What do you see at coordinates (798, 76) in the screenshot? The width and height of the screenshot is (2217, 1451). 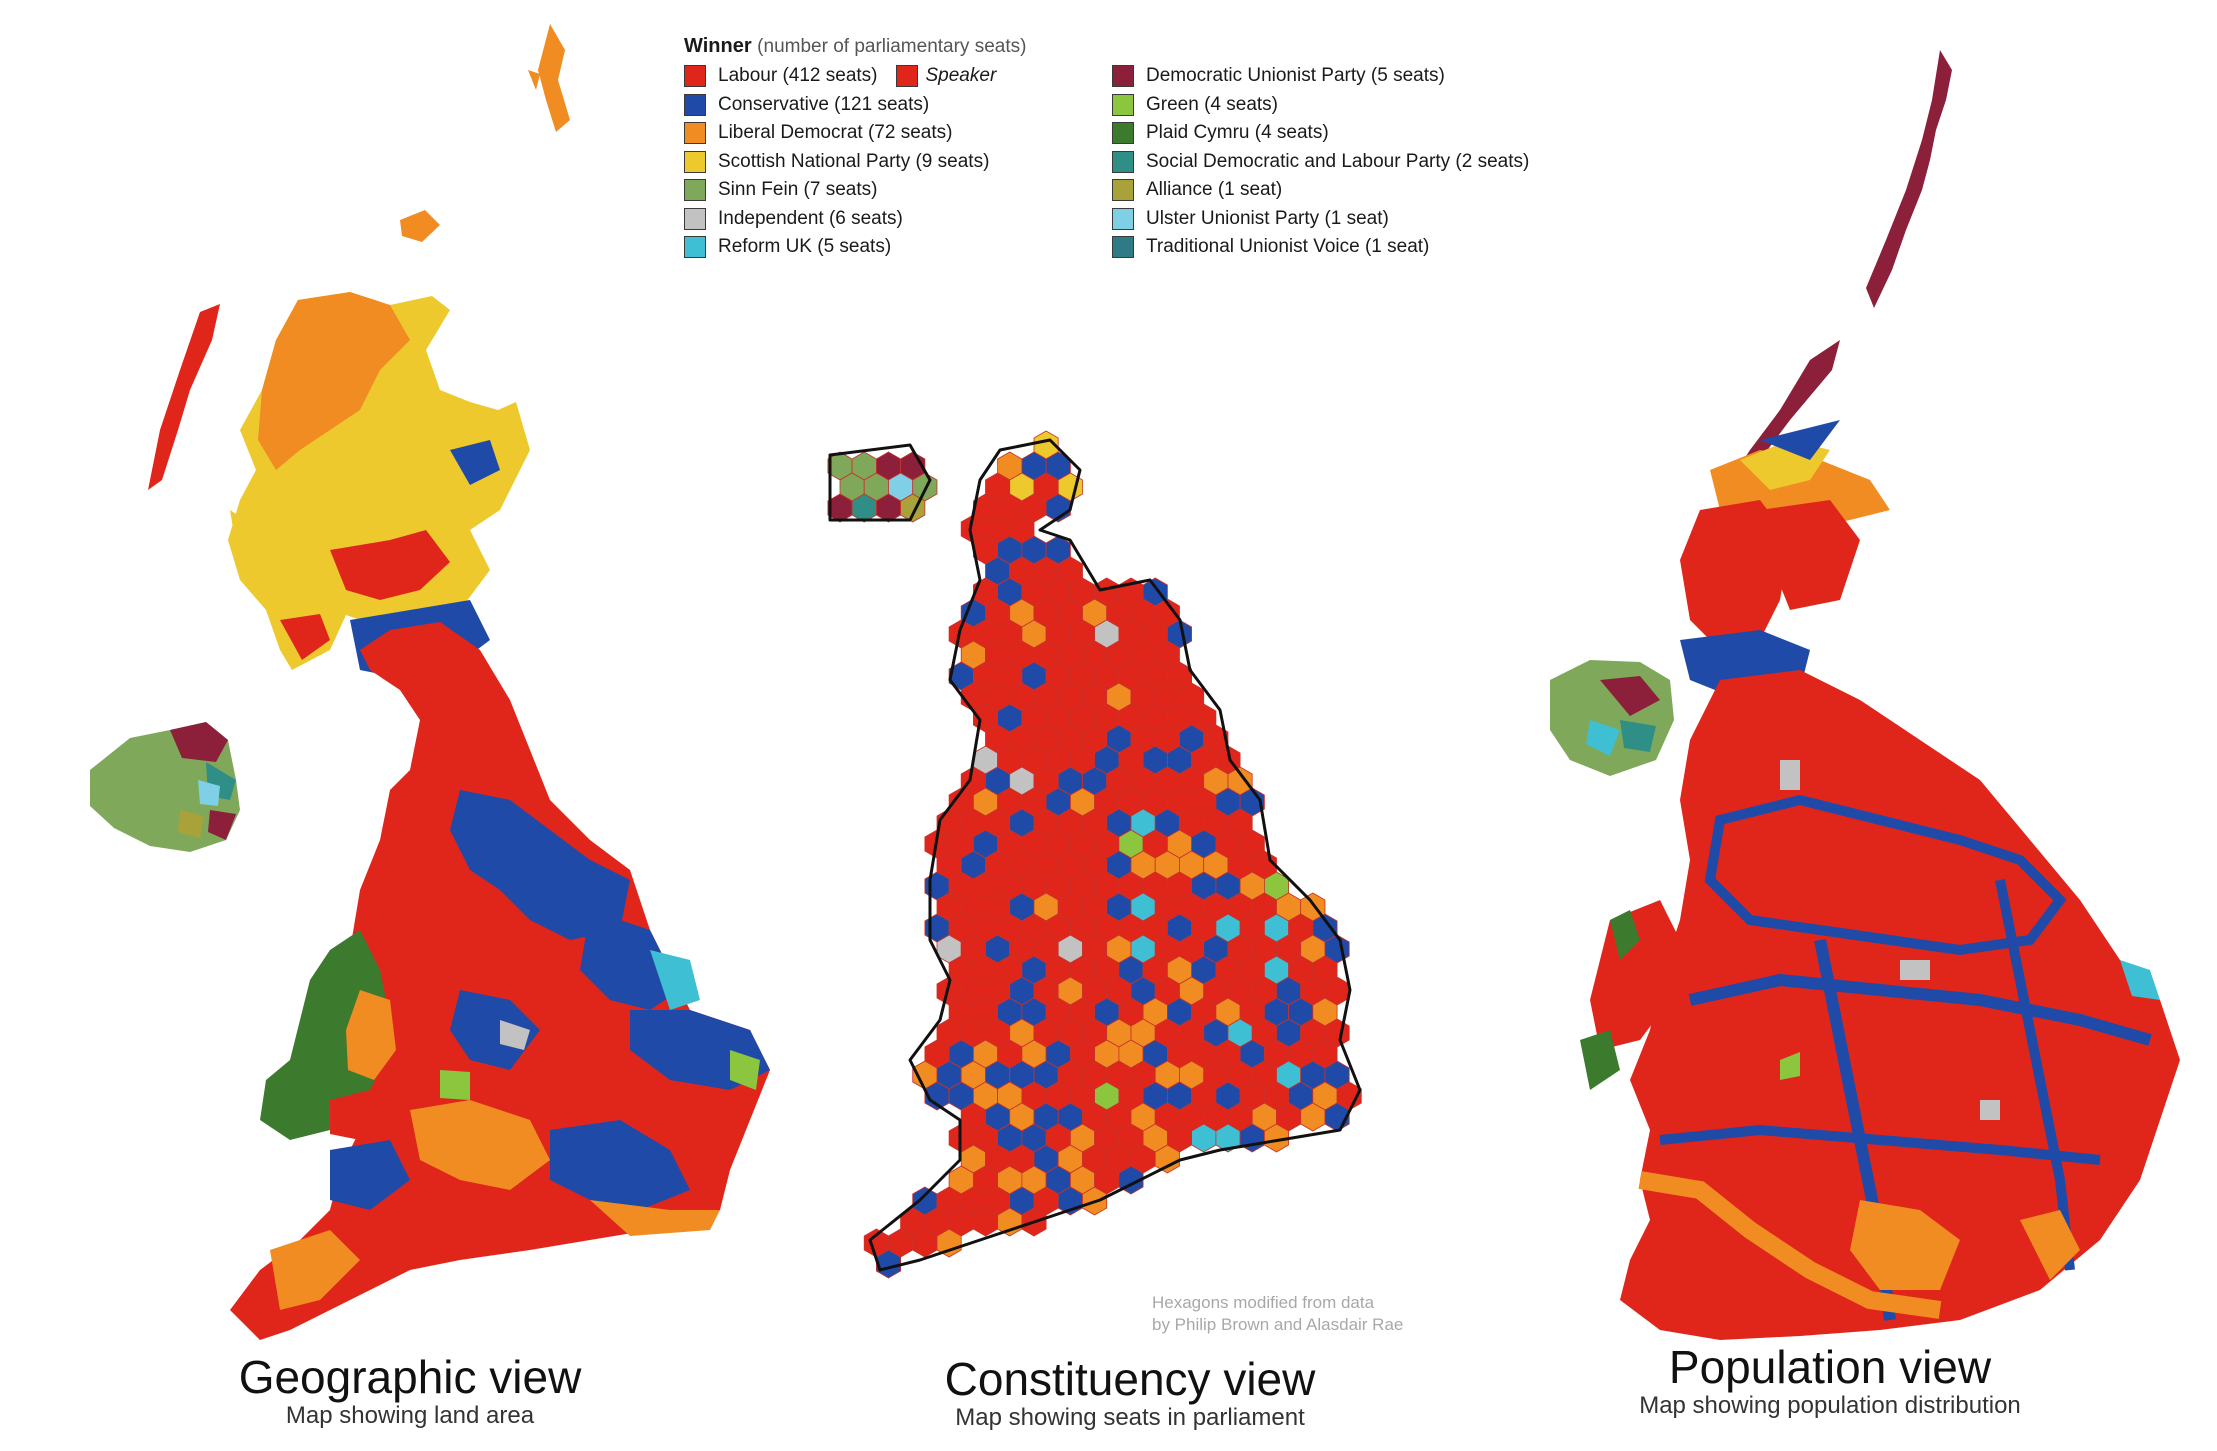 I see `legend-label-labour: Labour (412 seats)` at bounding box center [798, 76].